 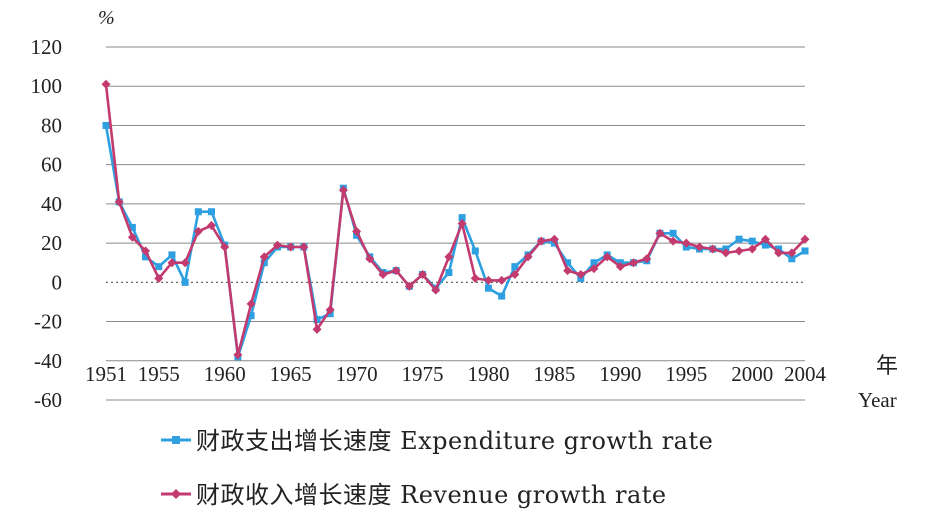 I want to click on y-tick-label: -40, so click(x=48, y=361).